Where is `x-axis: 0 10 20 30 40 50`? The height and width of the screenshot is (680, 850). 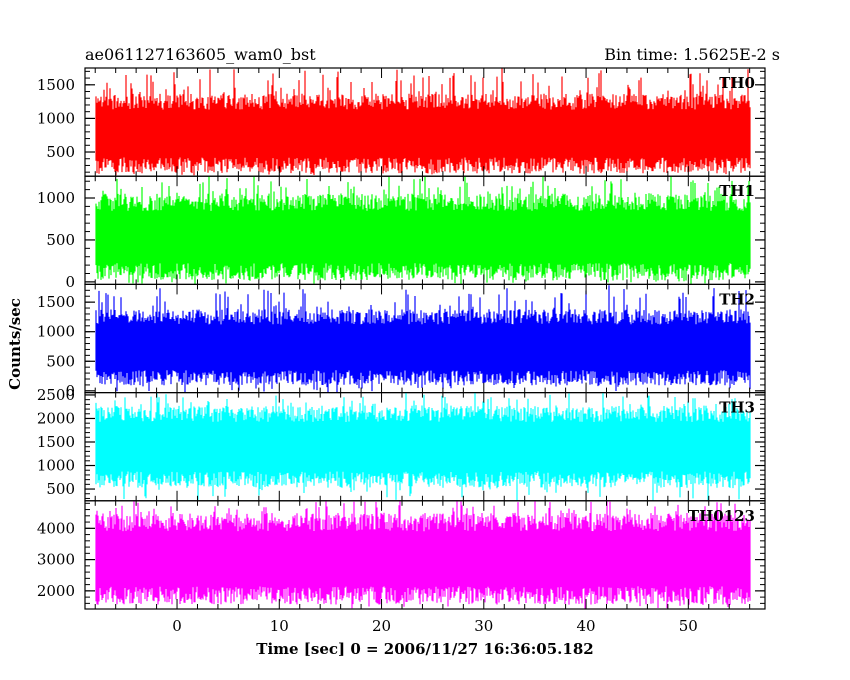
x-axis: 0 10 20 30 40 50 is located at coordinates (435, 626).